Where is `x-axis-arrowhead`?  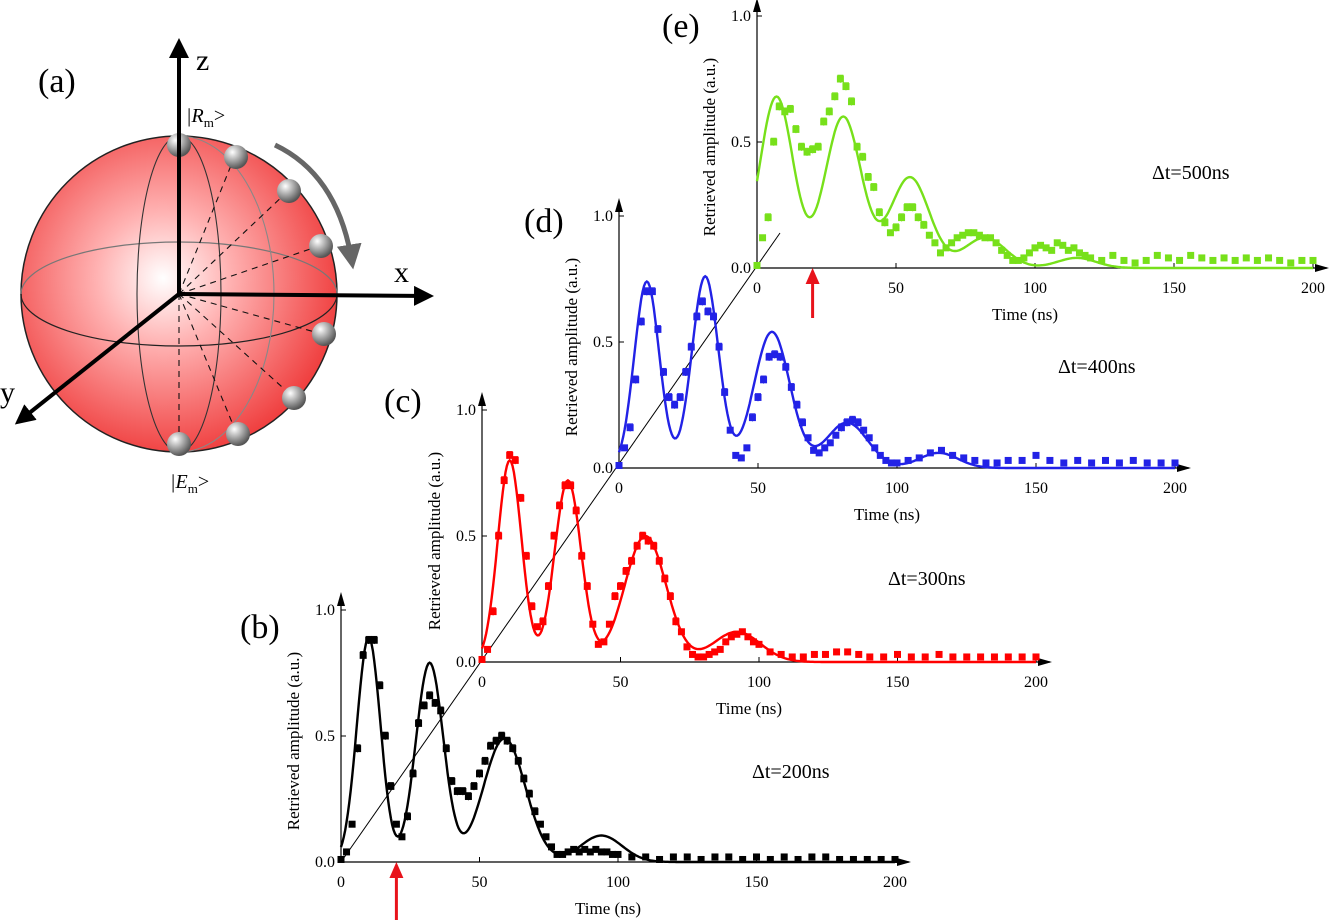
x-axis-arrowhead is located at coordinates (904, 862).